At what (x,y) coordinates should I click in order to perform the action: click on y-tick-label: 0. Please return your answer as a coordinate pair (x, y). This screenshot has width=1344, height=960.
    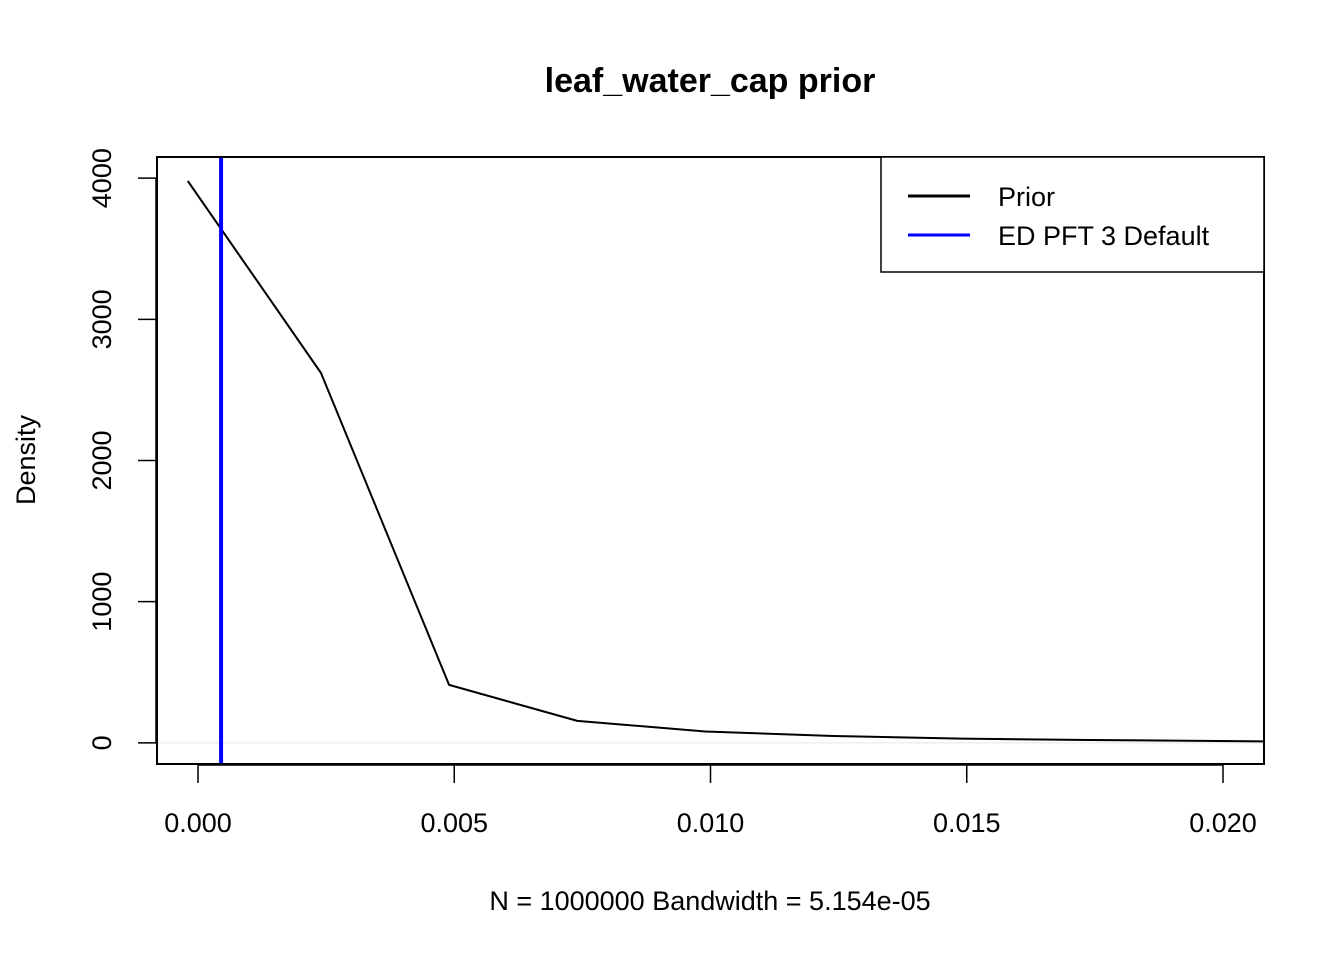
    Looking at the image, I should click on (102, 742).